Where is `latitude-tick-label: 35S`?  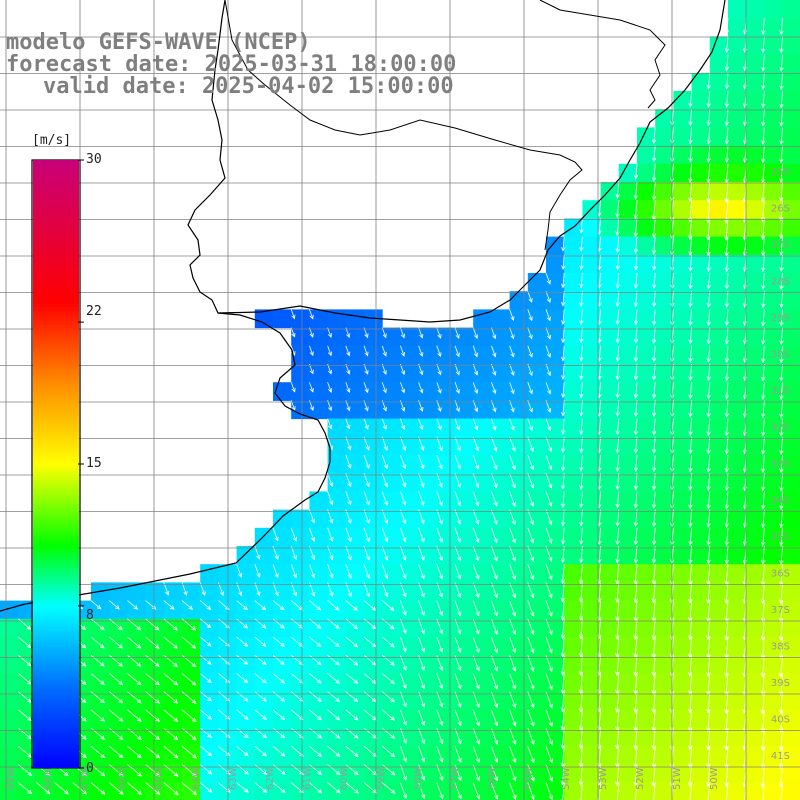 latitude-tick-label: 35S is located at coordinates (780, 537).